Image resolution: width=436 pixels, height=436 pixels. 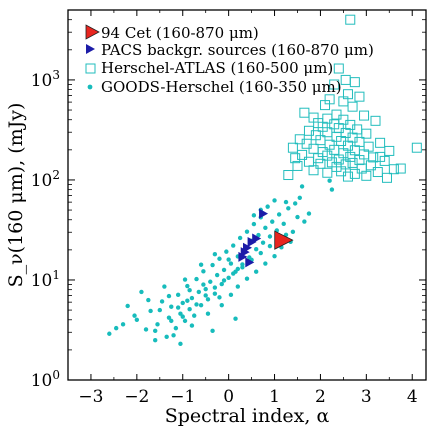 What do you see at coordinates (214, 87) in the screenshot?
I see `legend-entry-goods-herschel: GOODS-Herschel (160-350 μm)` at bounding box center [214, 87].